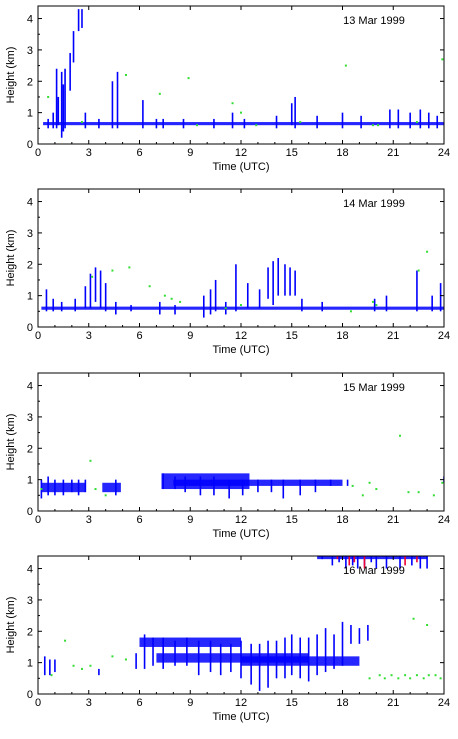  What do you see at coordinates (374, 21) in the screenshot?
I see `panel-title: 13 Mar 1999` at bounding box center [374, 21].